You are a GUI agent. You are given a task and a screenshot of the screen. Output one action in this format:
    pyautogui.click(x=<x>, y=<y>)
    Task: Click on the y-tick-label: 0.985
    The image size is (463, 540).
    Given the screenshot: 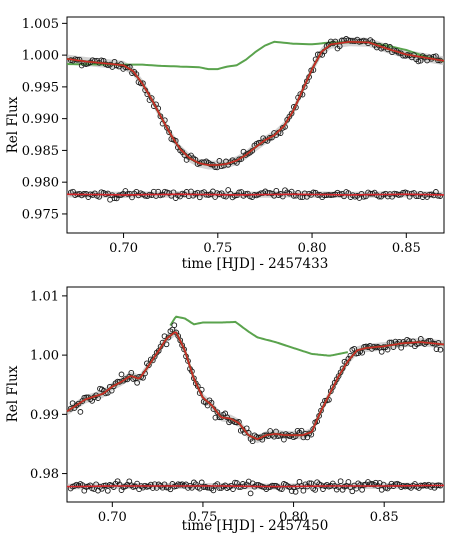 What is the action you would take?
    pyautogui.click(x=40, y=151)
    